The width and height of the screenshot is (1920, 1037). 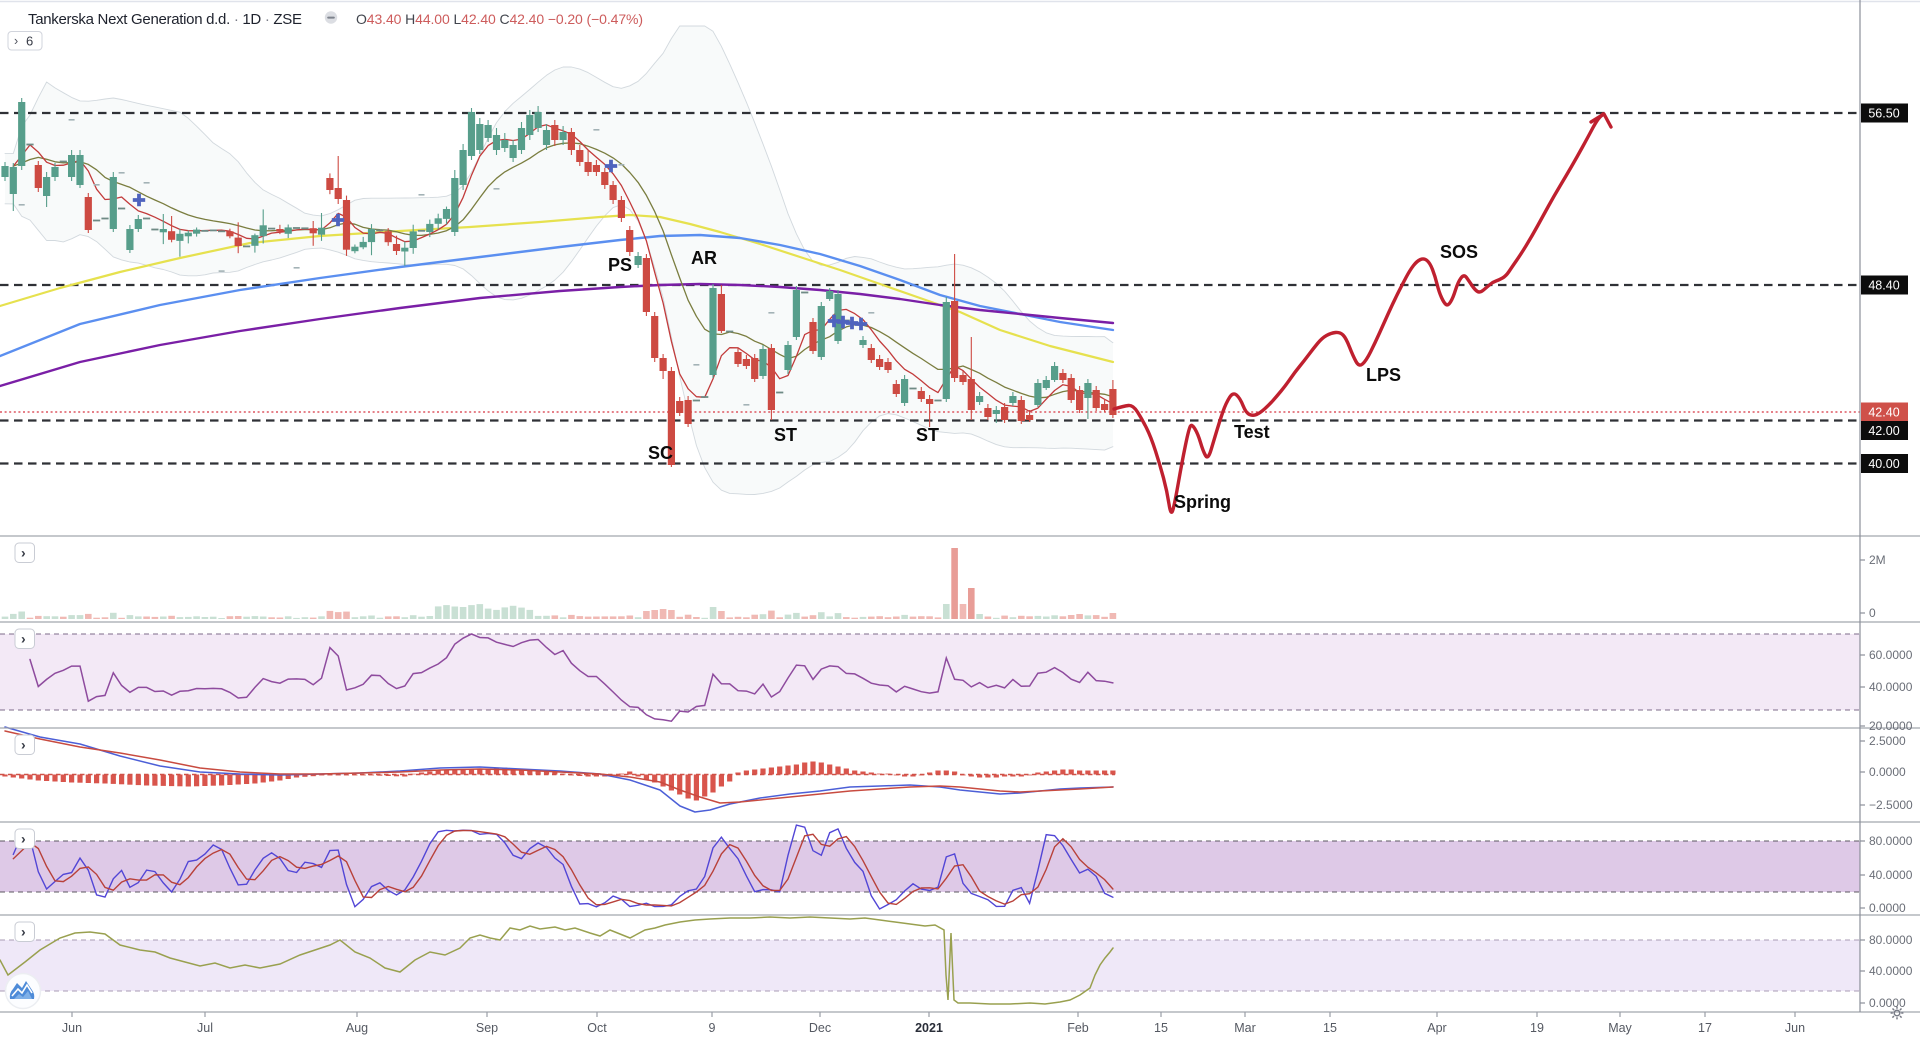 What do you see at coordinates (1891, 655) in the screenshot?
I see `svg-text: 60.0000` at bounding box center [1891, 655].